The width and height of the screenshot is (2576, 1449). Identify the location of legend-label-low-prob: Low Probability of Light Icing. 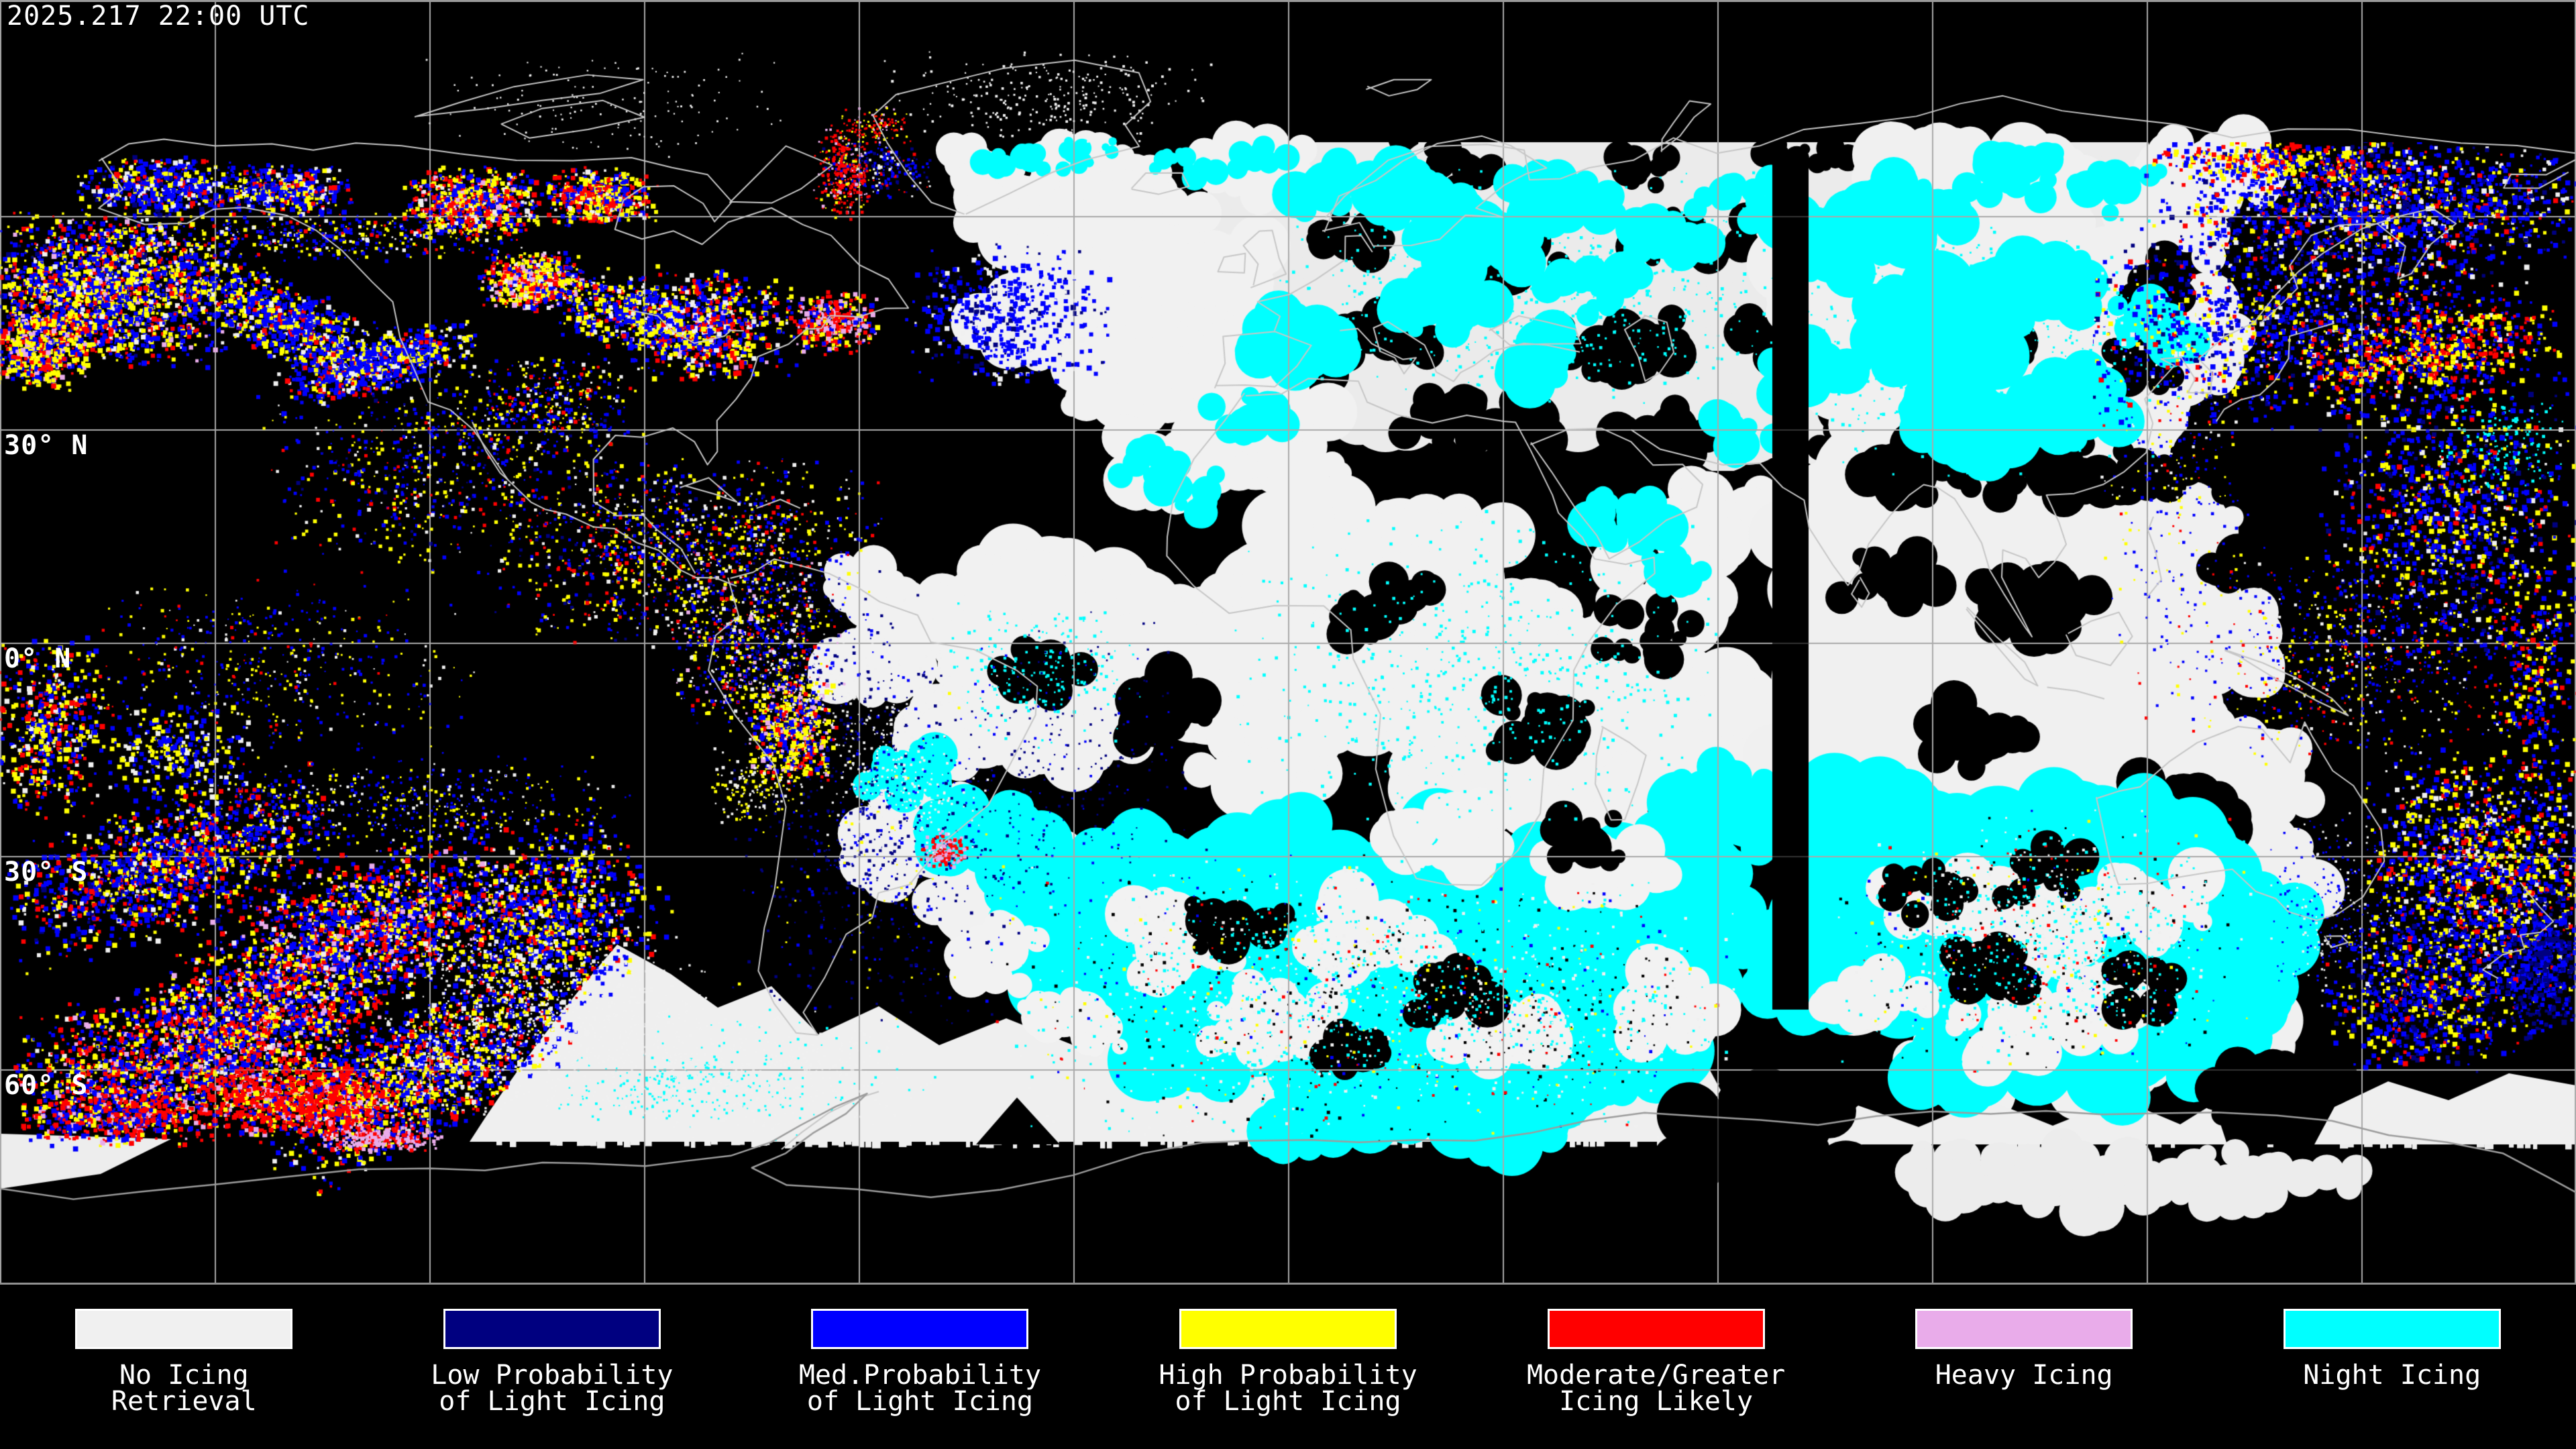
(552, 1388).